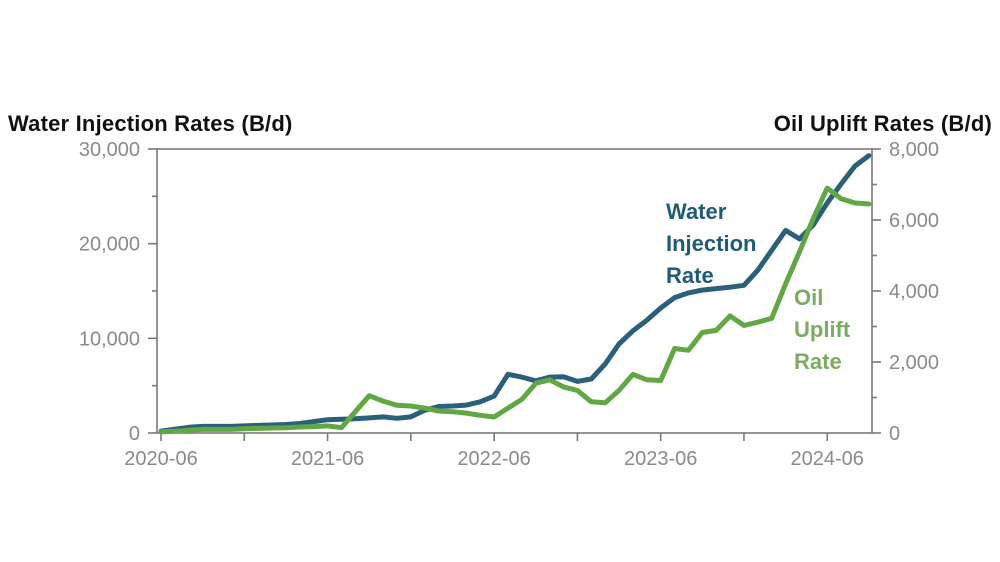  I want to click on right-axis-tick-label: 8,000, so click(914, 150).